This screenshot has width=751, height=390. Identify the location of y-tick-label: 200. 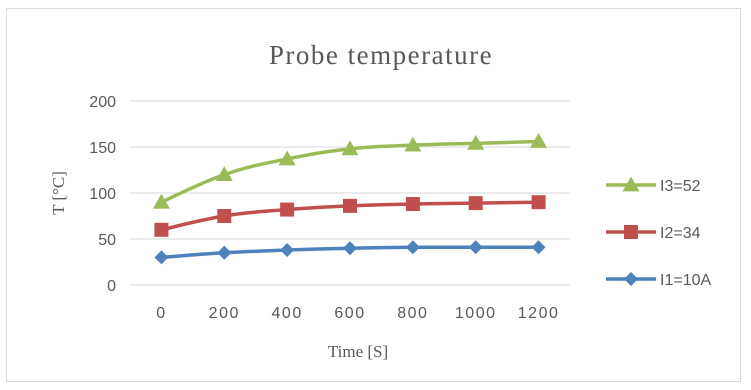
(102, 102).